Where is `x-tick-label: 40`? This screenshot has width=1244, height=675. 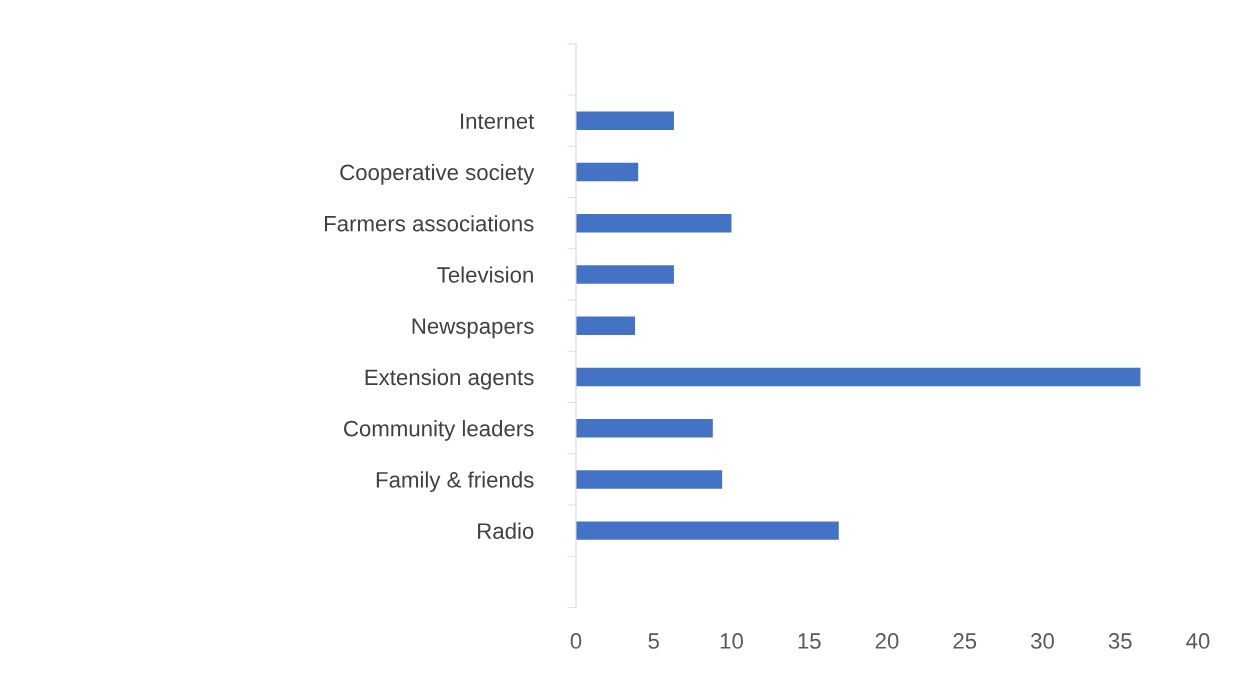 x-tick-label: 40 is located at coordinates (1198, 641).